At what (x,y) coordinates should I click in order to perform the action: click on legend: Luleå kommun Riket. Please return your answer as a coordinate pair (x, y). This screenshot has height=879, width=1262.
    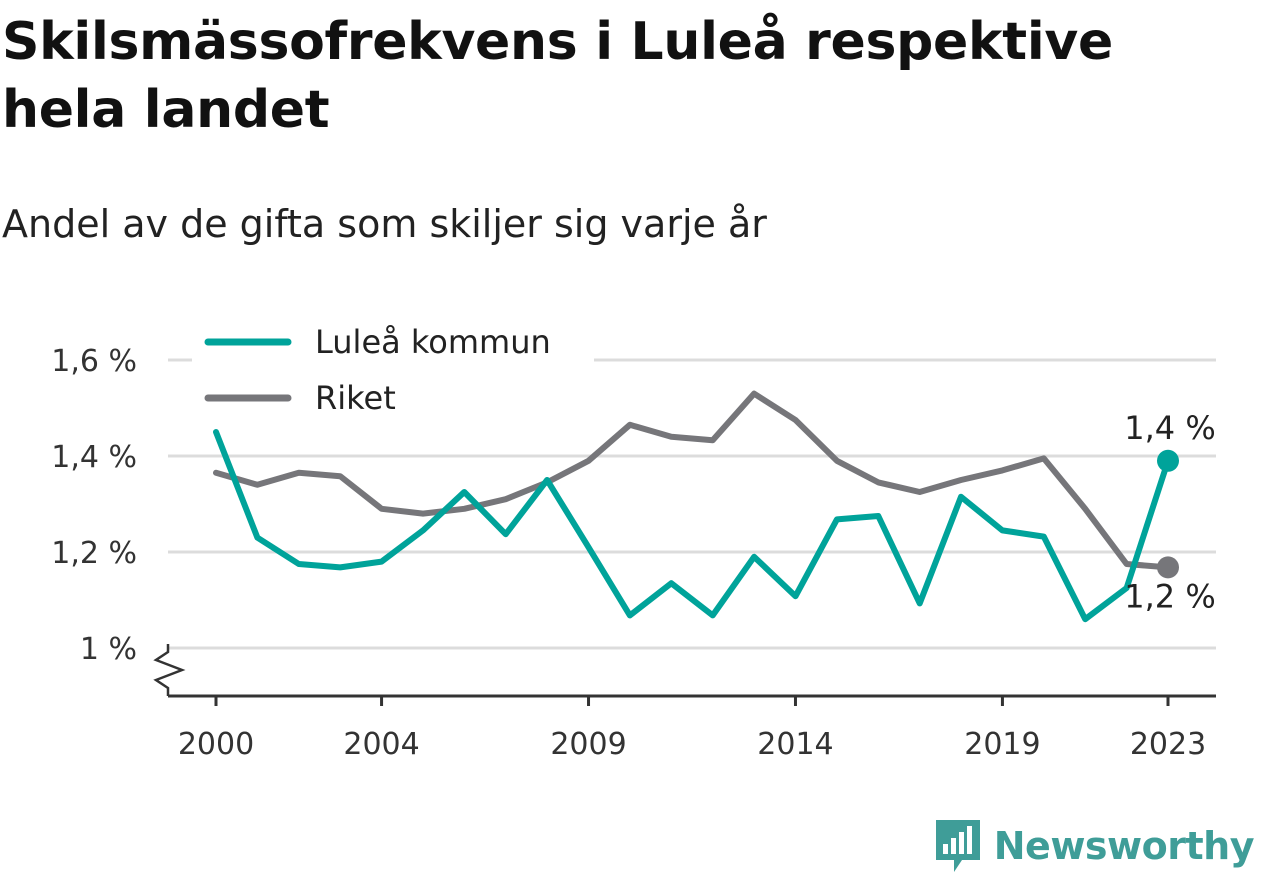
    Looking at the image, I should click on (393, 371).